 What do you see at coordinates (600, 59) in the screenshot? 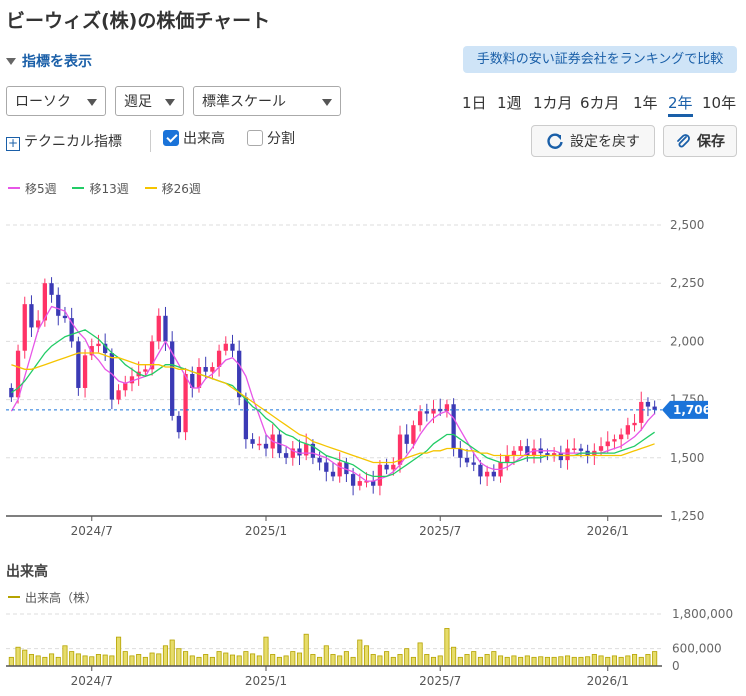
I see `broker-ranking-link: 手数料の安い証券会社をランキングで比較` at bounding box center [600, 59].